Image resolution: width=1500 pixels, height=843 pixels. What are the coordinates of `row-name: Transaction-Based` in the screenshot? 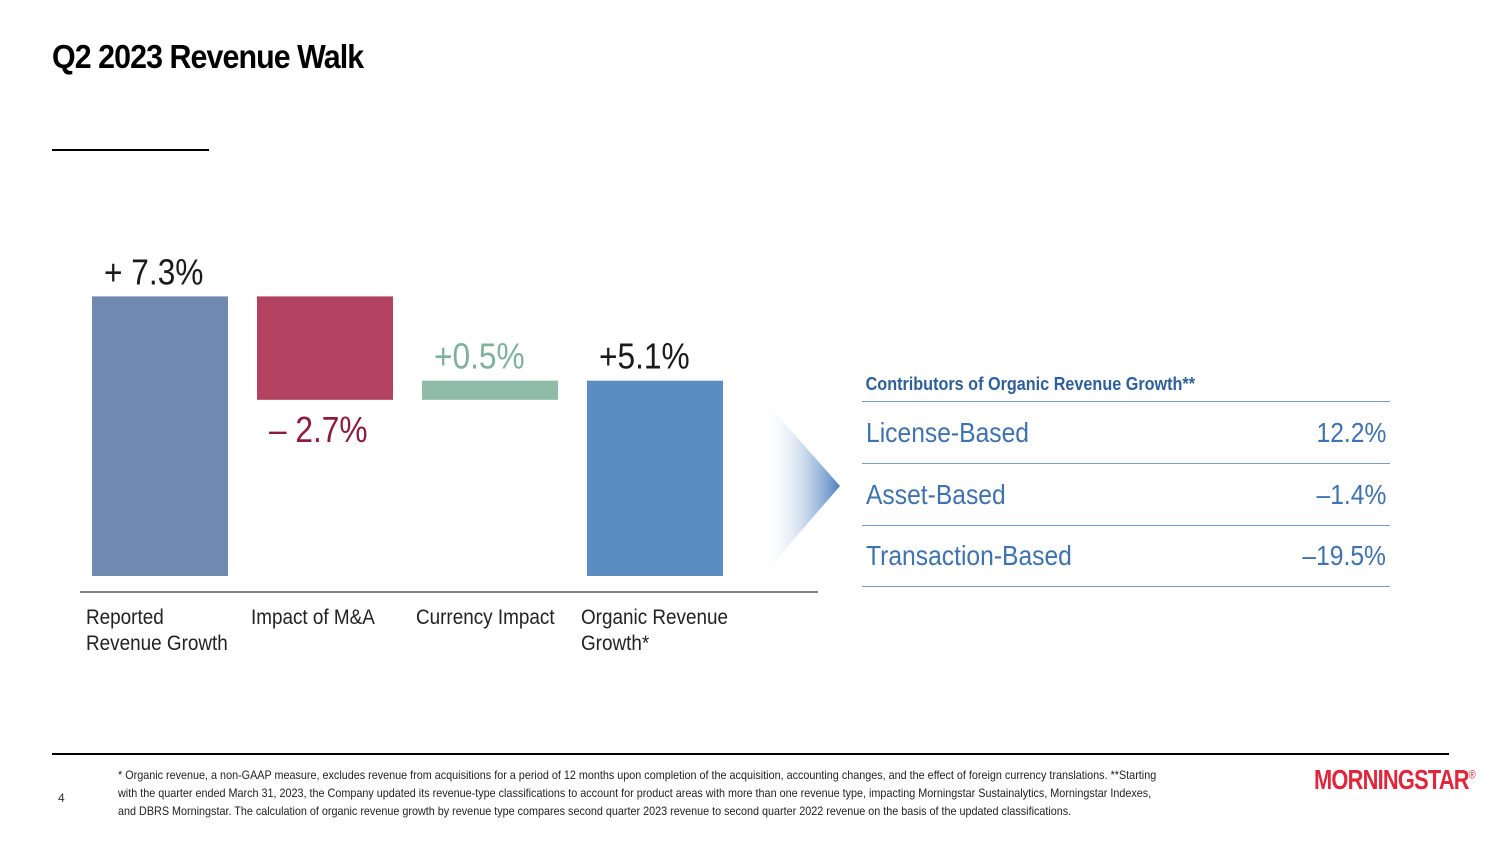 It's located at (969, 555).